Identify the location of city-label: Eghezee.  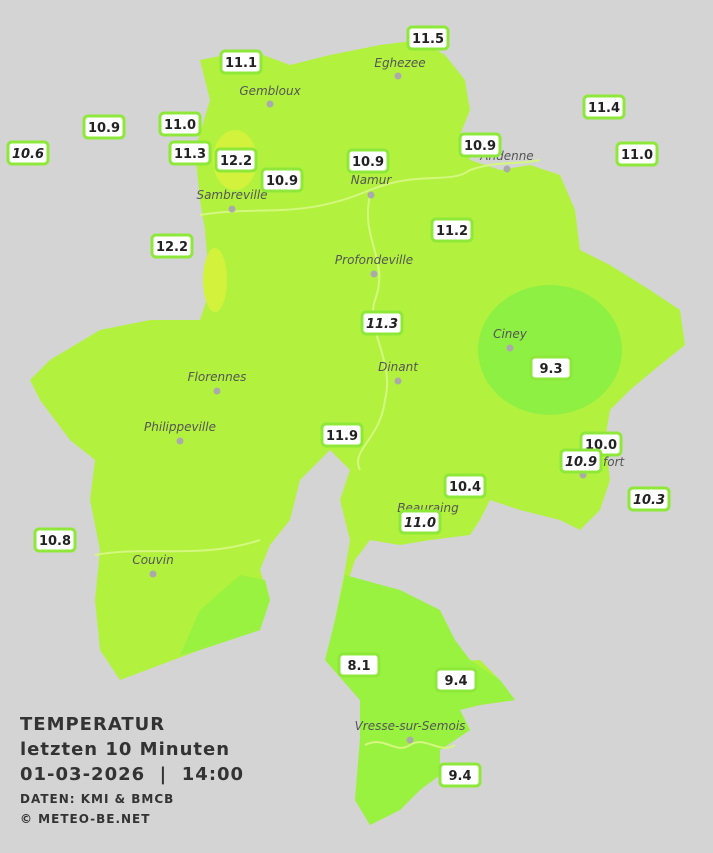
(399, 63).